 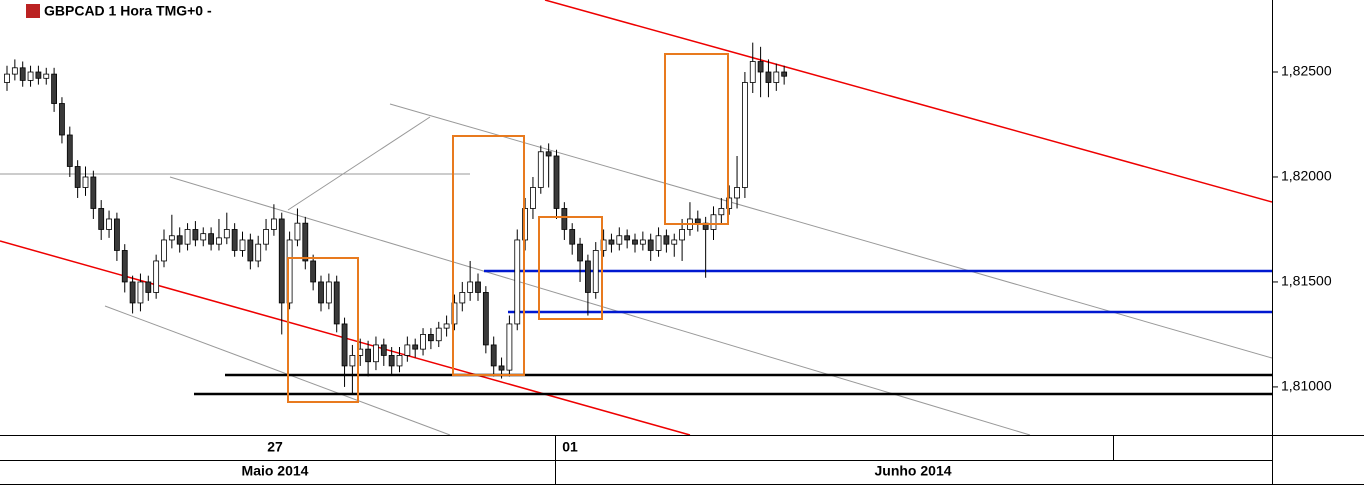 I want to click on trendline, so click(x=277, y=370).